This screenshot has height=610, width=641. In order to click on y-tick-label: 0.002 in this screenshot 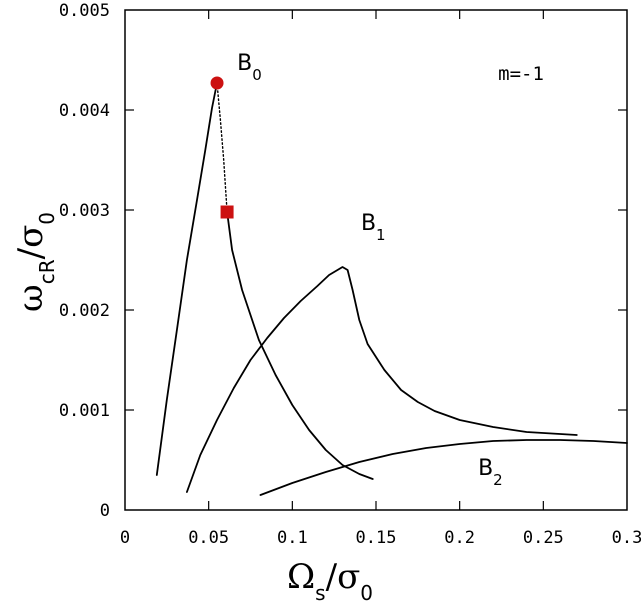, I will do `click(84, 311)`.